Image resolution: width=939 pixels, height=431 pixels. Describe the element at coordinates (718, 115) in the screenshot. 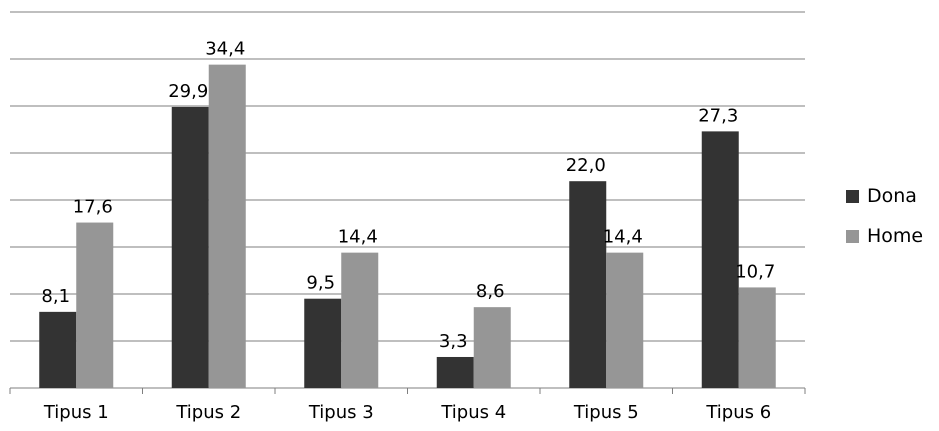

I see `data-label-dona-6: 27,3` at that location.